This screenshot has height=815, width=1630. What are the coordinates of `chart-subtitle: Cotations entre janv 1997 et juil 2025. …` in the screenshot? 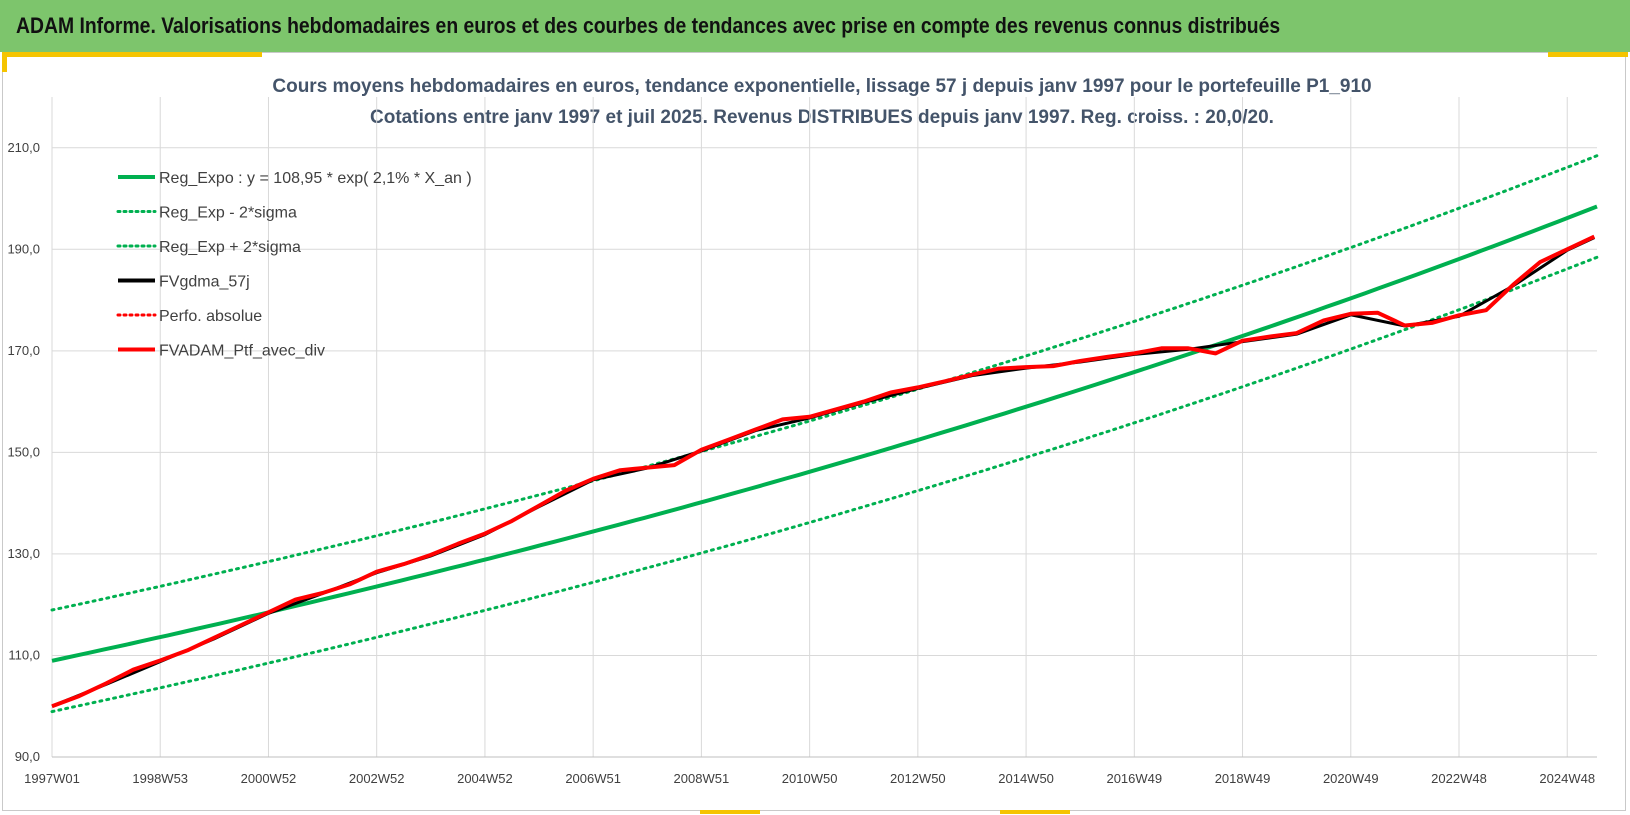 It's located at (822, 117).